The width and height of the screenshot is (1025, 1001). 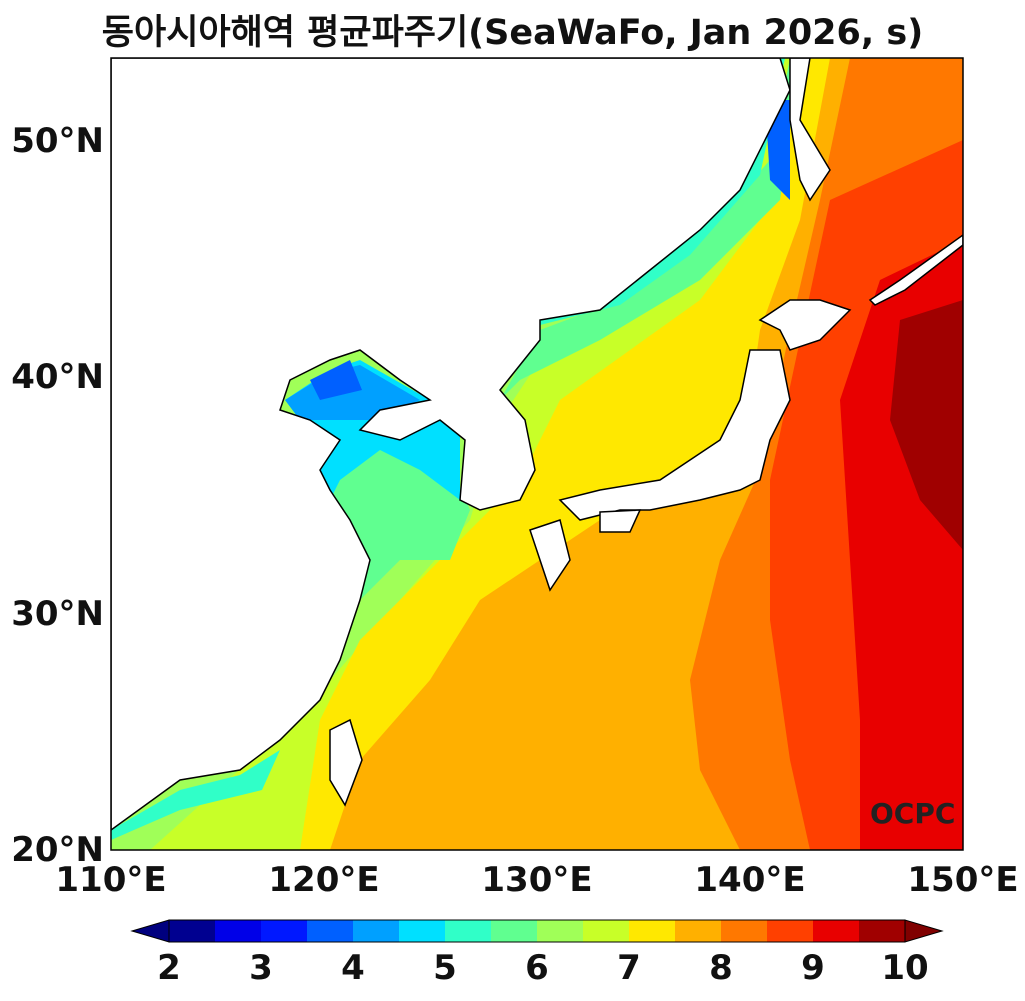 I want to click on colorbar-tick: 6, so click(x=537, y=968).